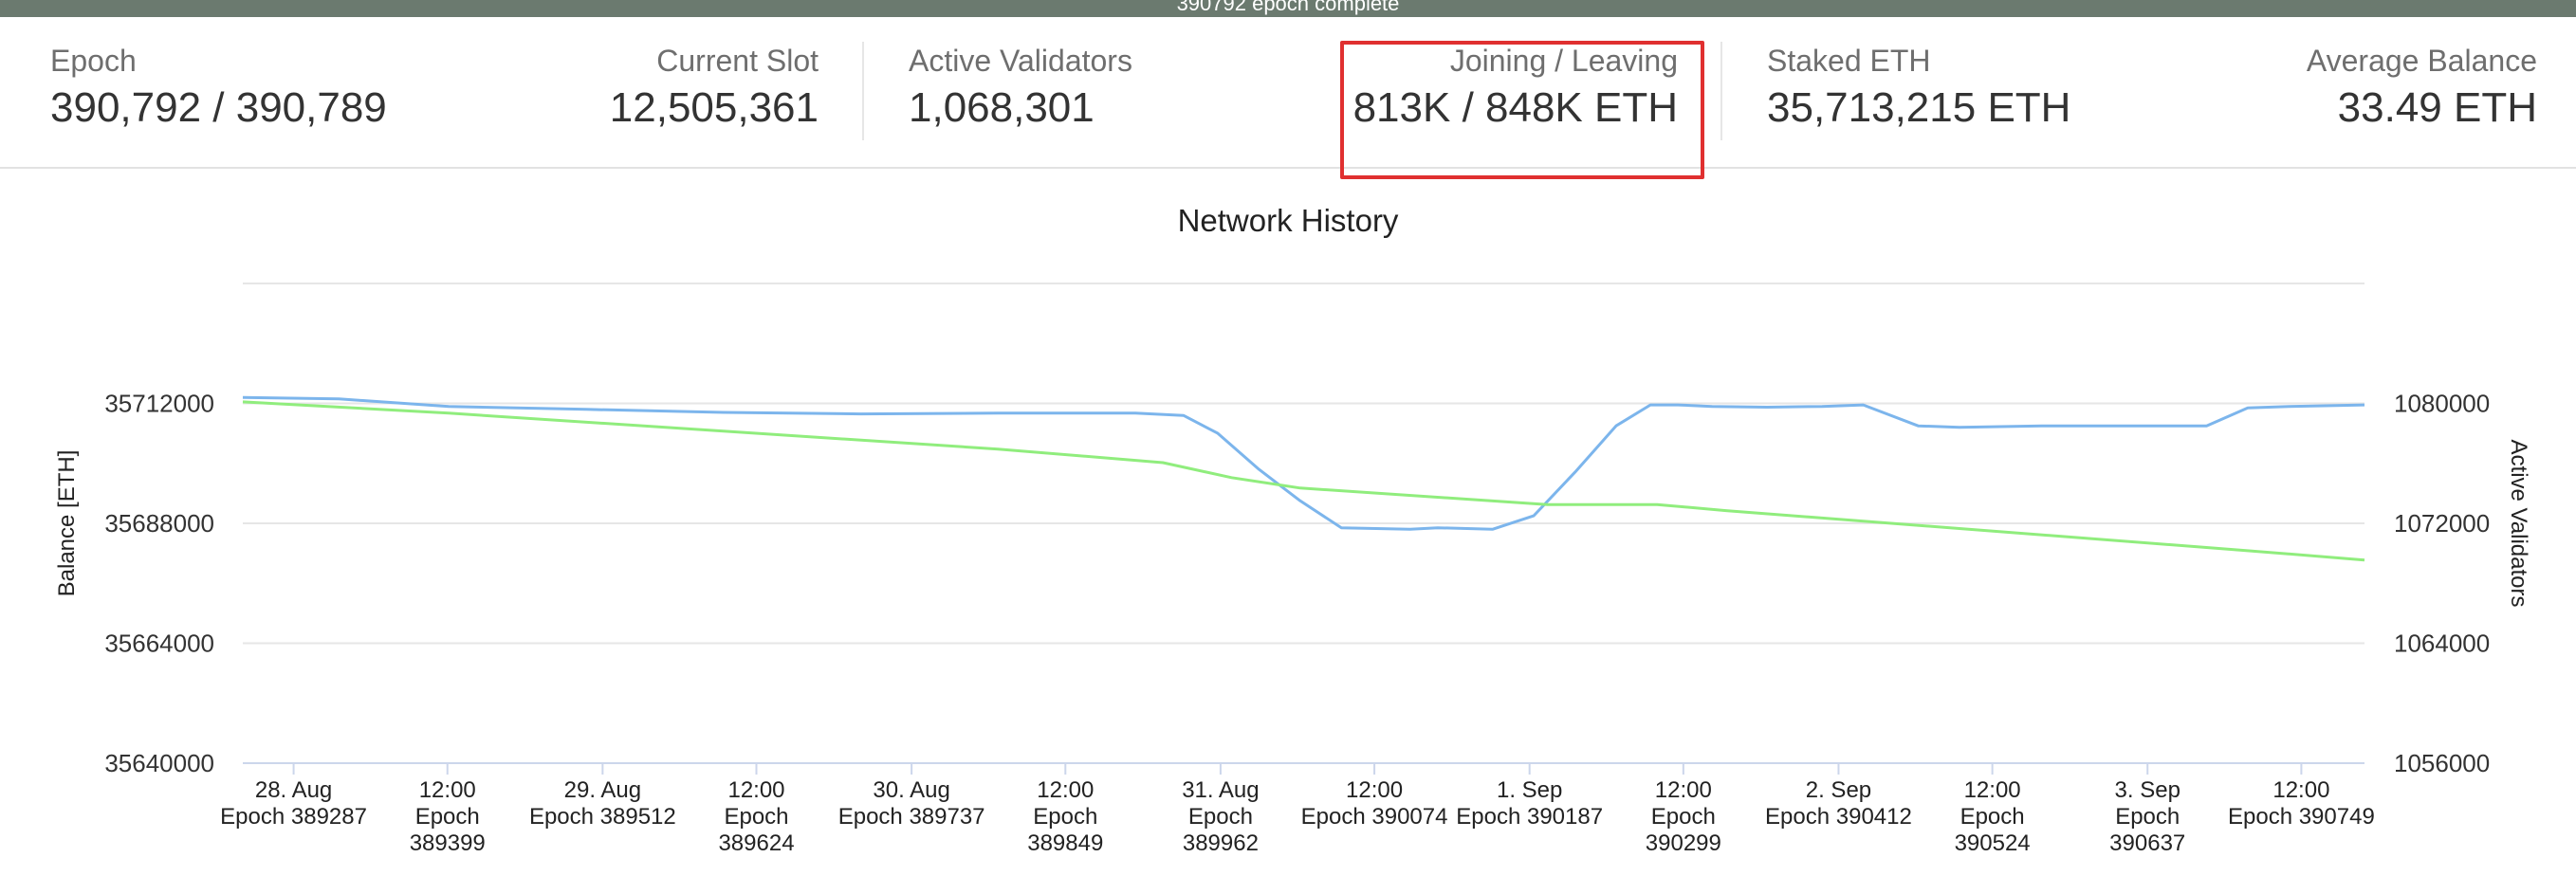 The image size is (2576, 894). Describe the element at coordinates (2442, 643) in the screenshot. I see `y2-tick-label: 1064000` at that location.